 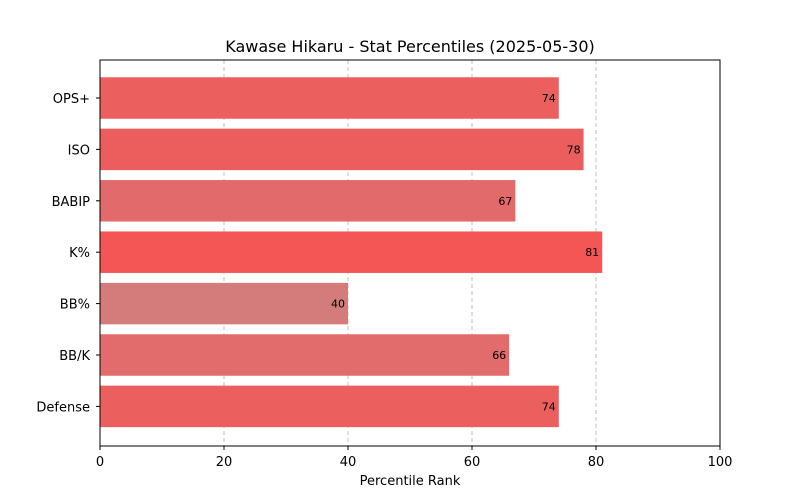 What do you see at coordinates (592, 252) in the screenshot?
I see `data-label: 81` at bounding box center [592, 252].